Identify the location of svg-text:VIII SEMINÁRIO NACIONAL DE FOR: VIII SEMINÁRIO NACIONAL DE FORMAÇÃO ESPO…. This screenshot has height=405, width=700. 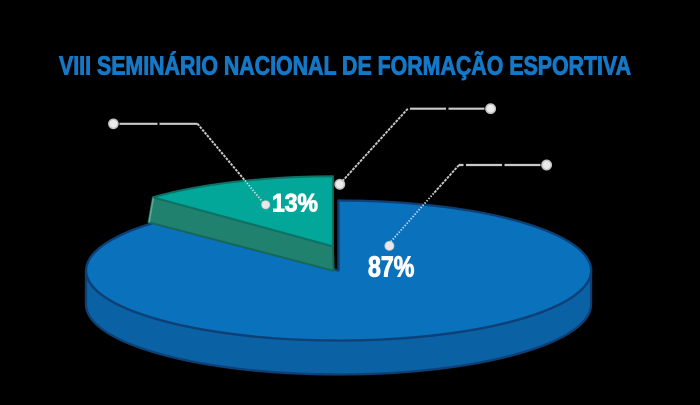
(345, 66).